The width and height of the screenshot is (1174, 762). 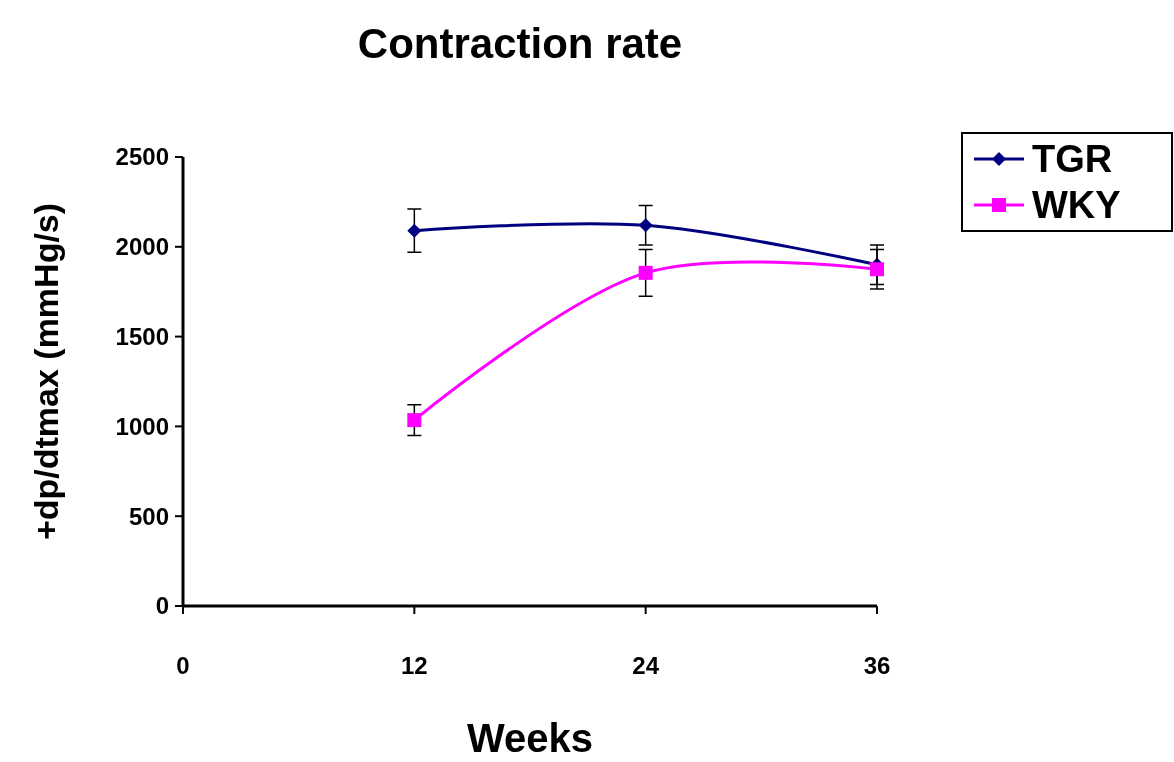 I want to click on chart-title: Contraction rate, so click(x=520, y=43).